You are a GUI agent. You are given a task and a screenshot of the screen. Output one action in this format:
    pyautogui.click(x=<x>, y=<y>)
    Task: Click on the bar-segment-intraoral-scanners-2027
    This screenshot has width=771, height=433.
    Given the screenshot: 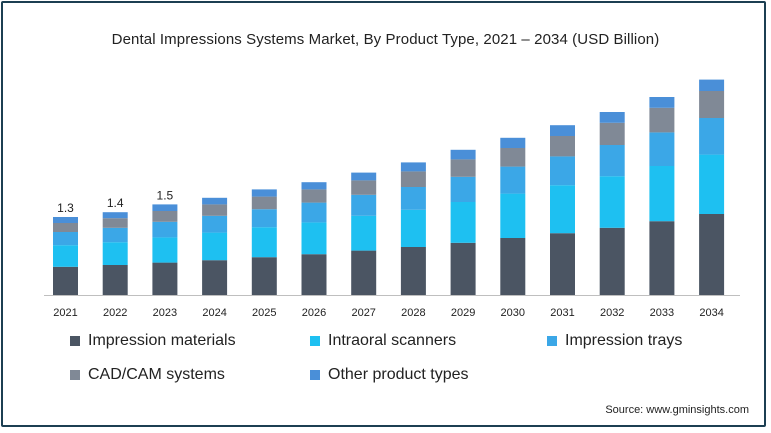 What is the action you would take?
    pyautogui.click(x=364, y=233)
    